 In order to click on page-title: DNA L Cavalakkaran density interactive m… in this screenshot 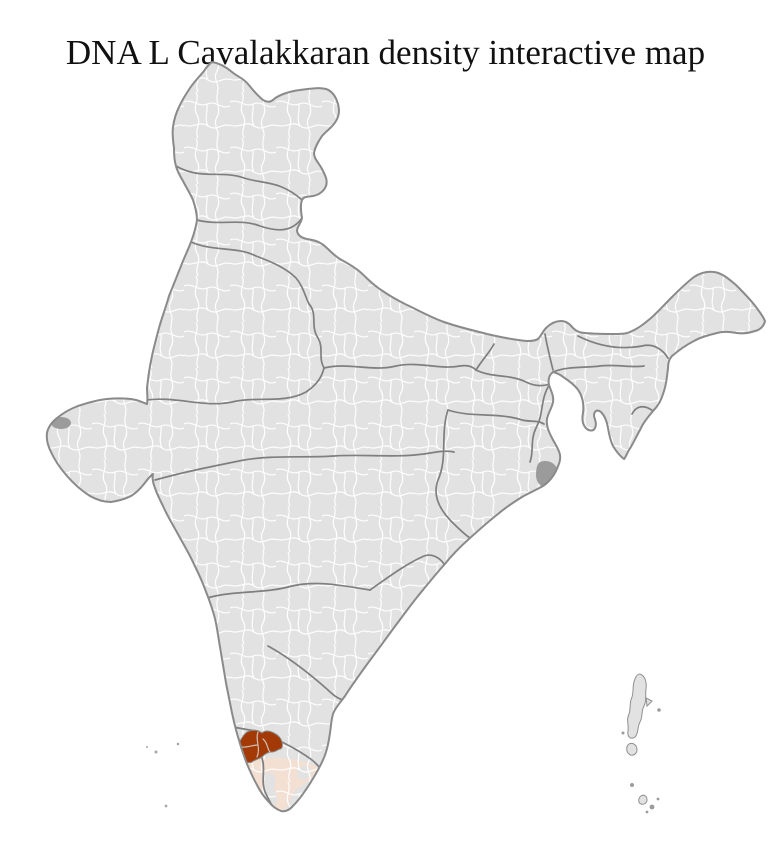, I will do `click(385, 53)`.